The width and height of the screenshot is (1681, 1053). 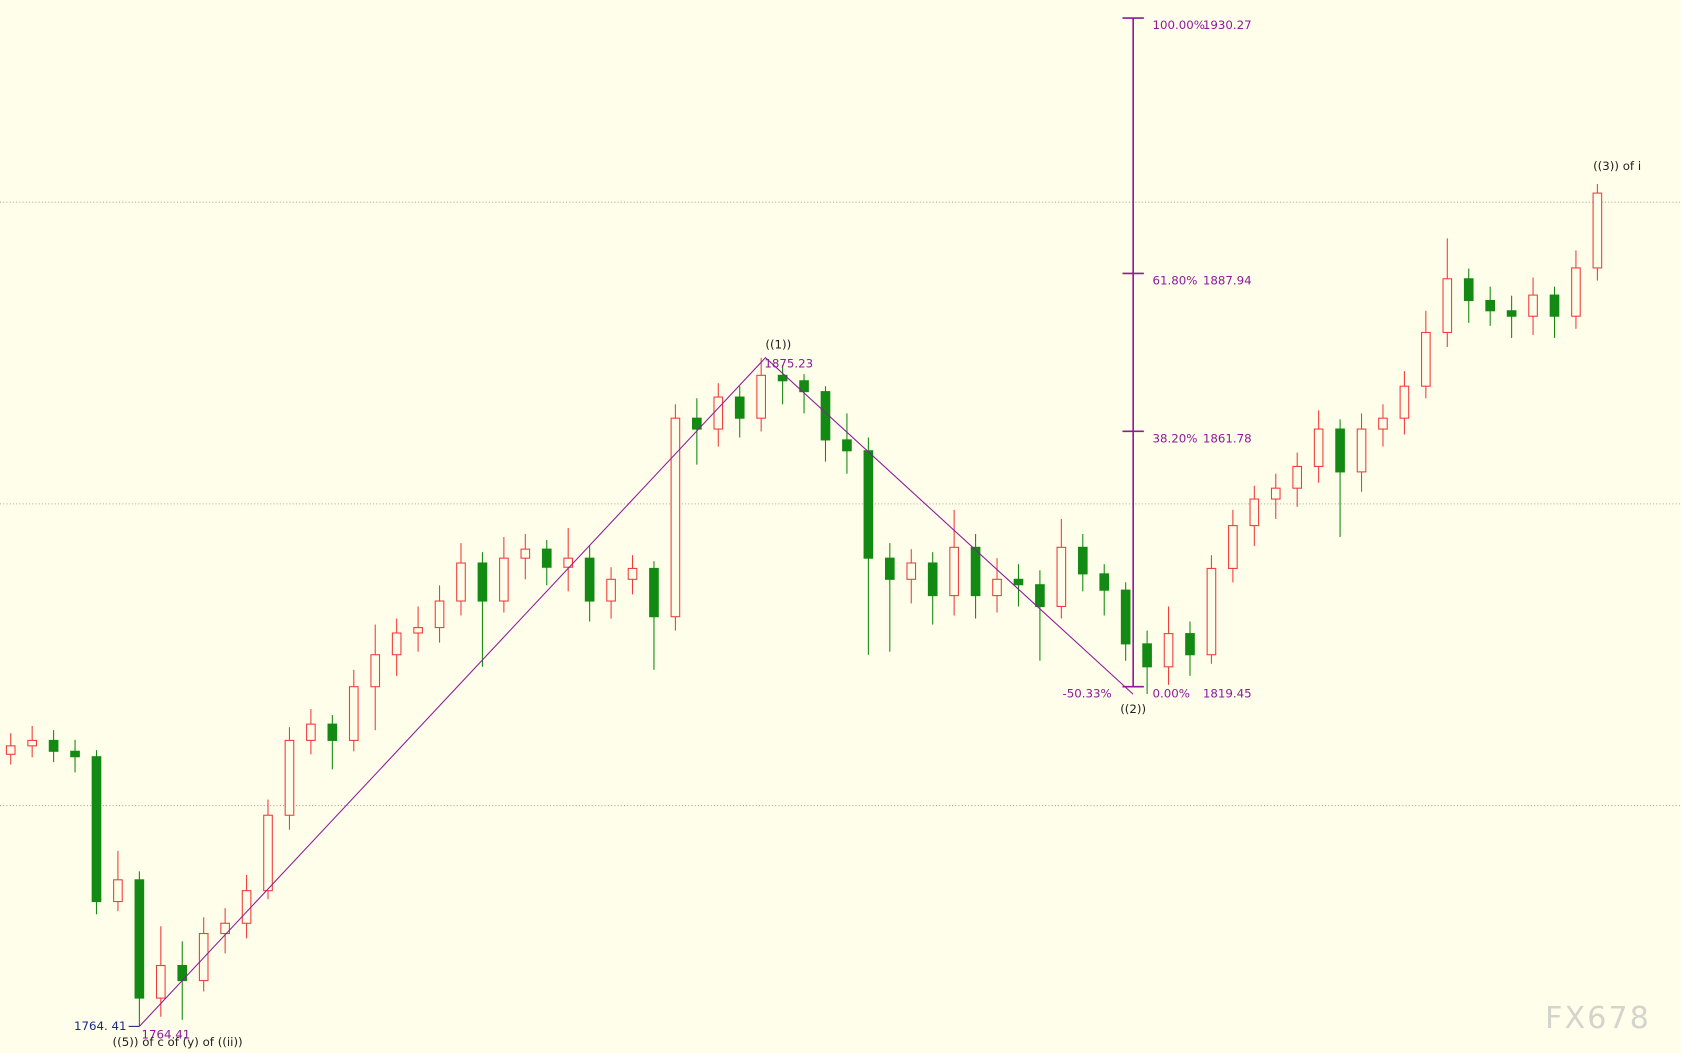 What do you see at coordinates (1174, 438) in the screenshot?
I see `fib-percent: 38.20%` at bounding box center [1174, 438].